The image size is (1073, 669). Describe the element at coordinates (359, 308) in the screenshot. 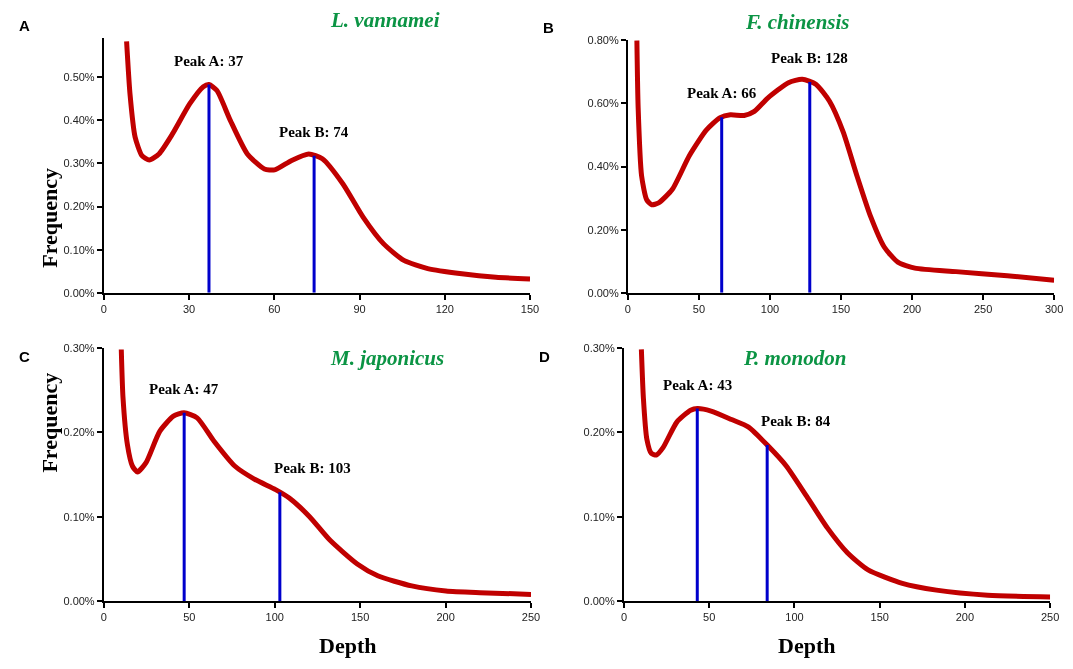

I see `x-tick-label: 90` at that location.